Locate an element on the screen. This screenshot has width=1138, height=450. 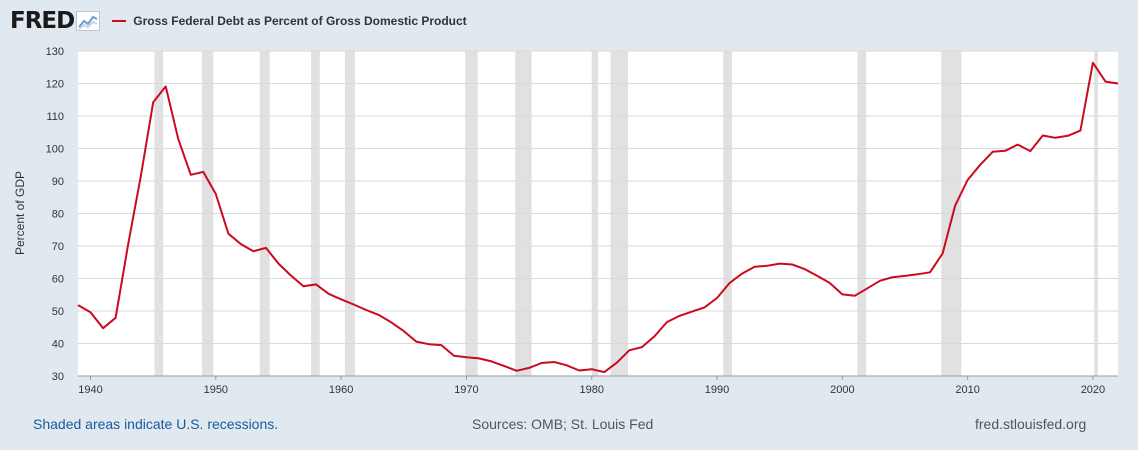
data-point-1950 is located at coordinates (216, 194).